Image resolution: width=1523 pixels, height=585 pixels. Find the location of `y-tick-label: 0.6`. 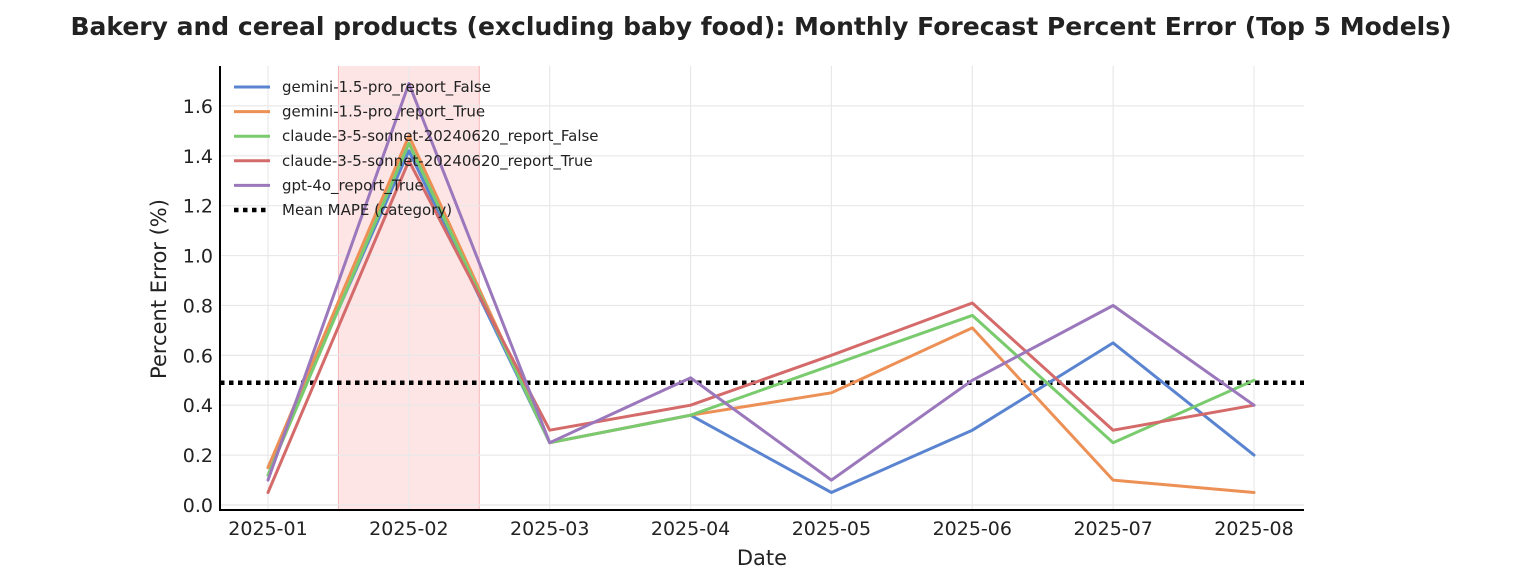

y-tick-label: 0.6 is located at coordinates (198, 356).